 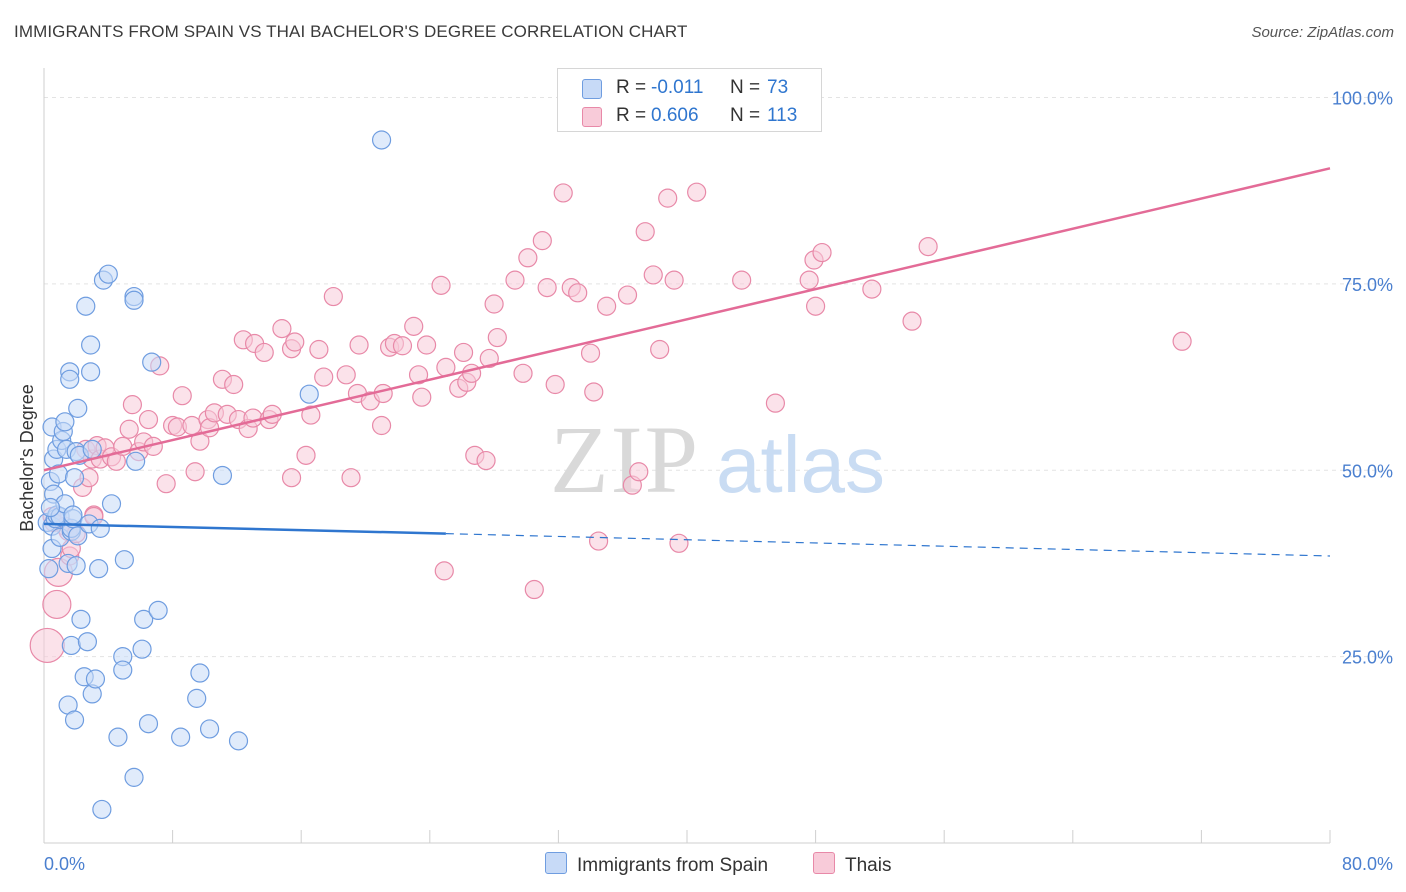 What do you see at coordinates (1367, 471) in the screenshot?
I see `y-tick-label: 50.0%` at bounding box center [1367, 471].